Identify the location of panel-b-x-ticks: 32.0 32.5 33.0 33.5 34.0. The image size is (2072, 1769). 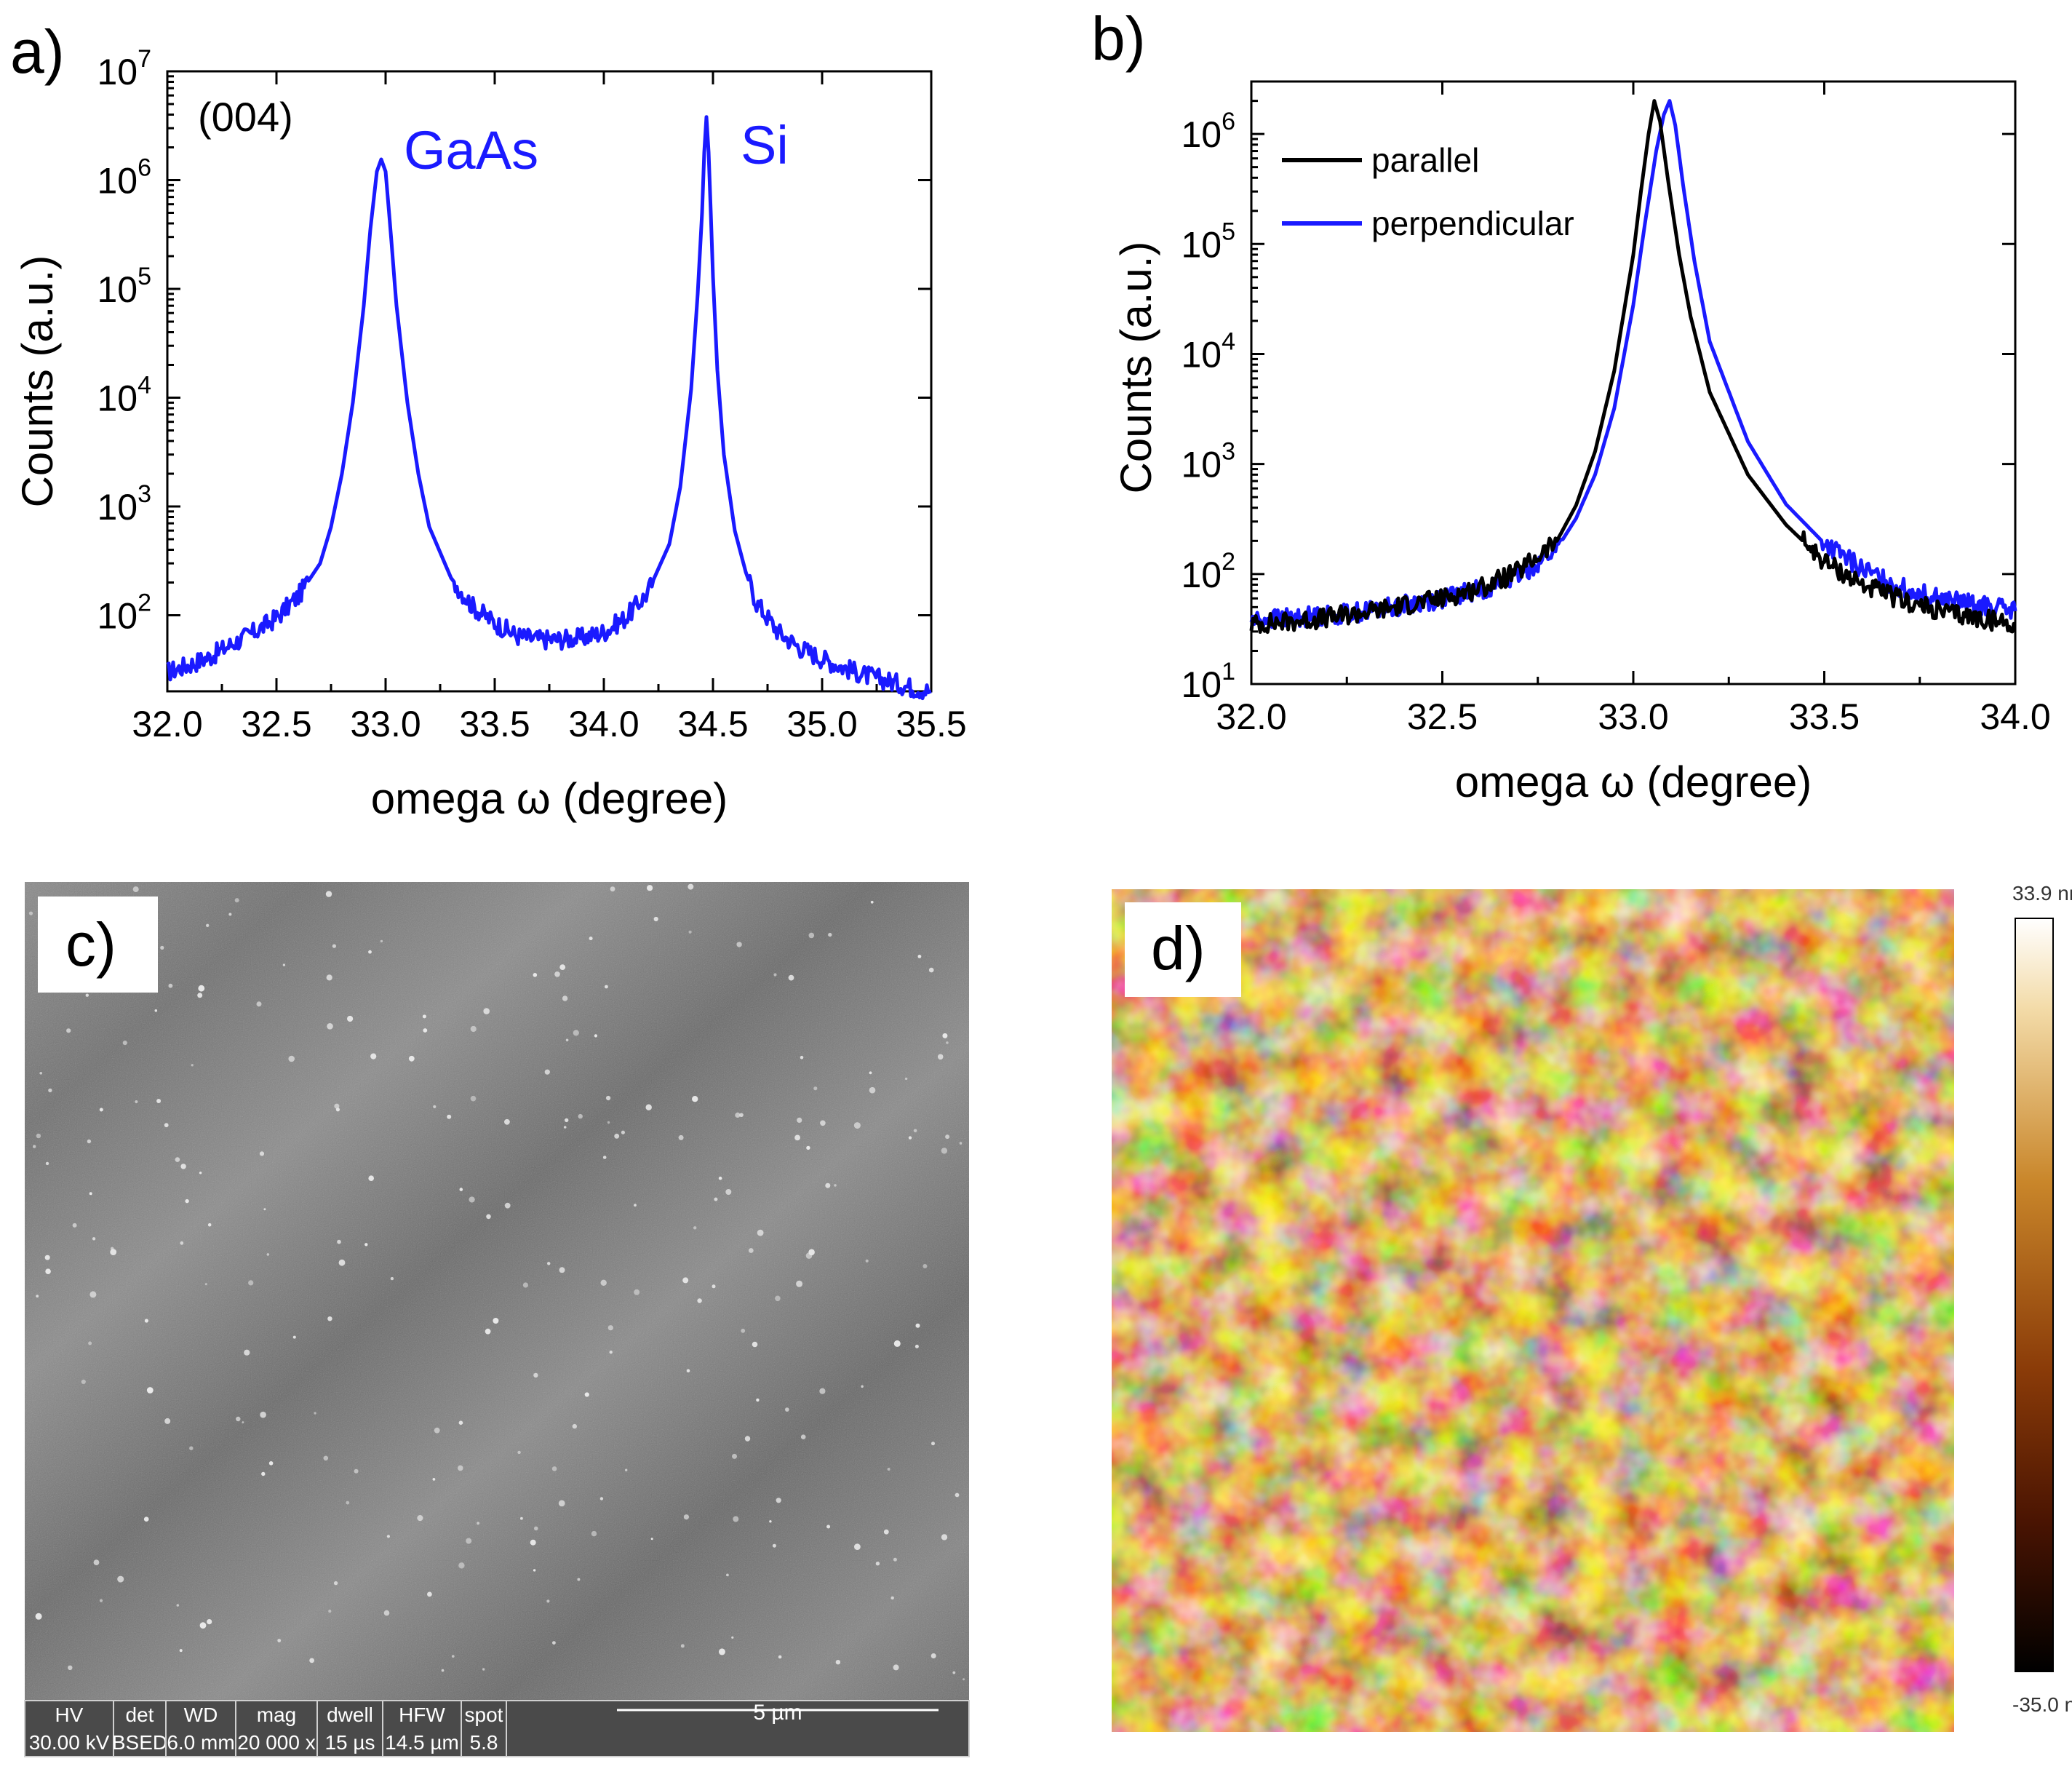
(1633, 409).